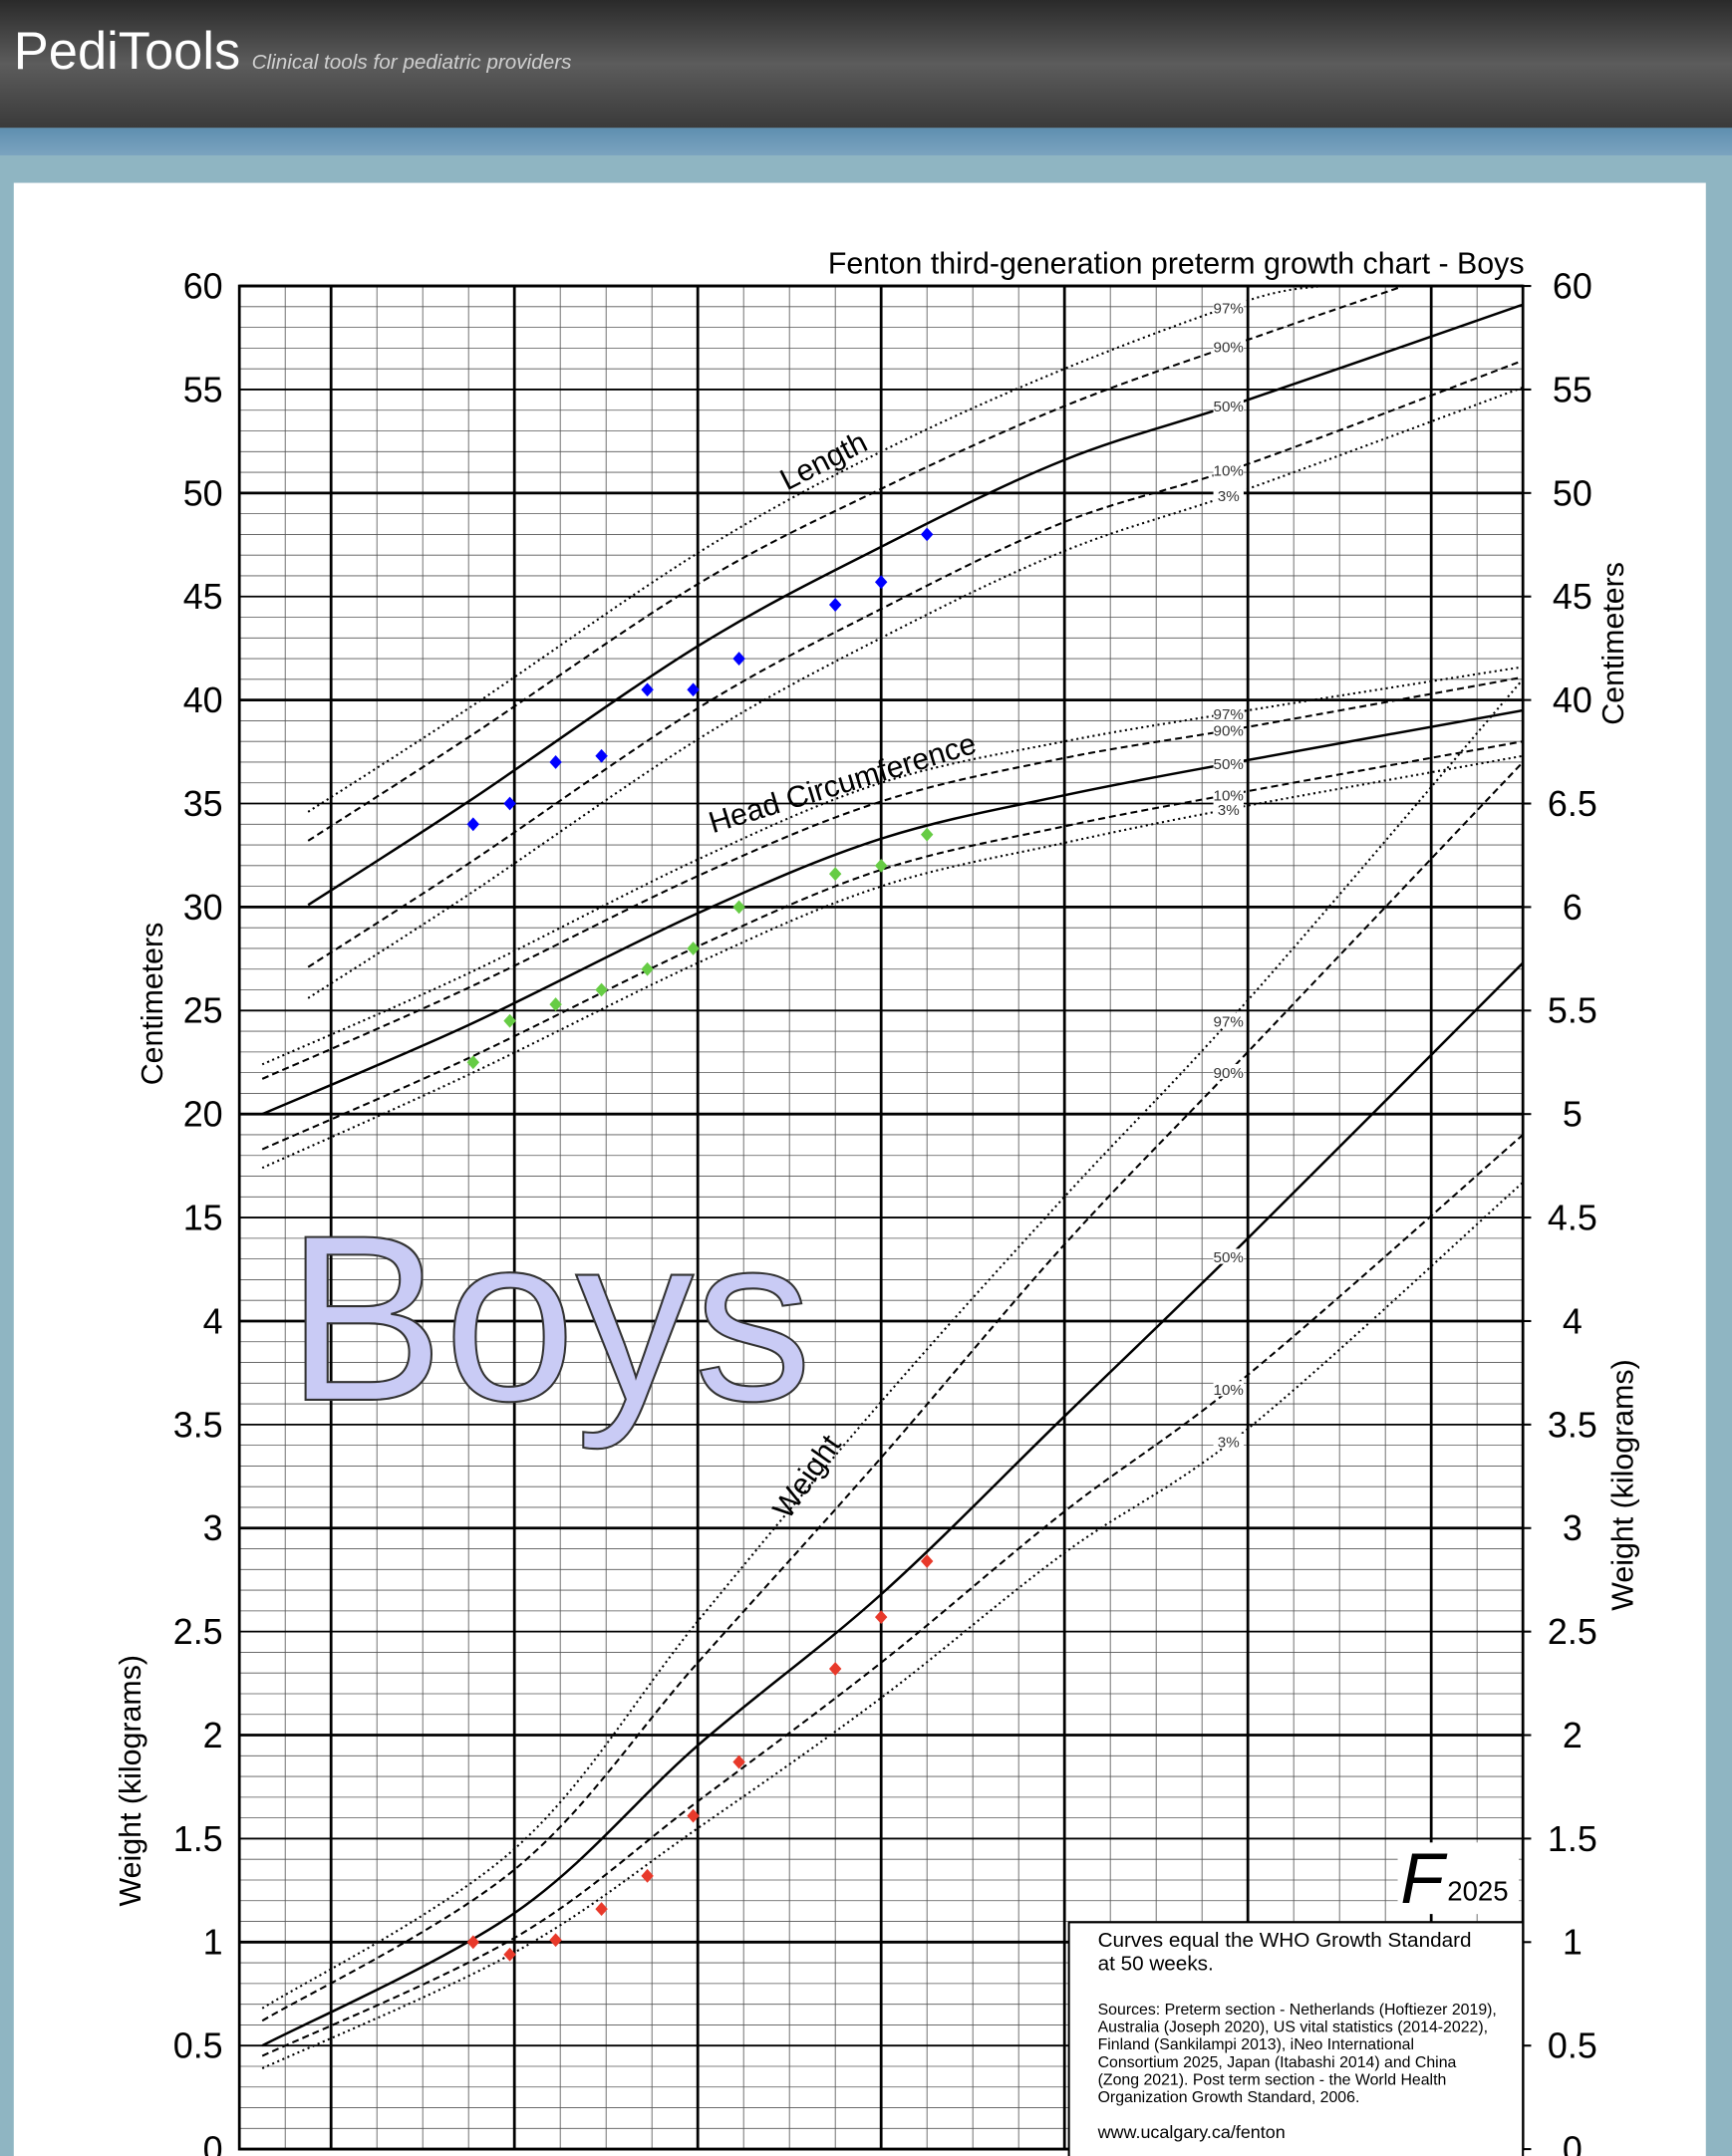  What do you see at coordinates (1573, 2143) in the screenshot?
I see `y2-tick-label-right: 0` at bounding box center [1573, 2143].